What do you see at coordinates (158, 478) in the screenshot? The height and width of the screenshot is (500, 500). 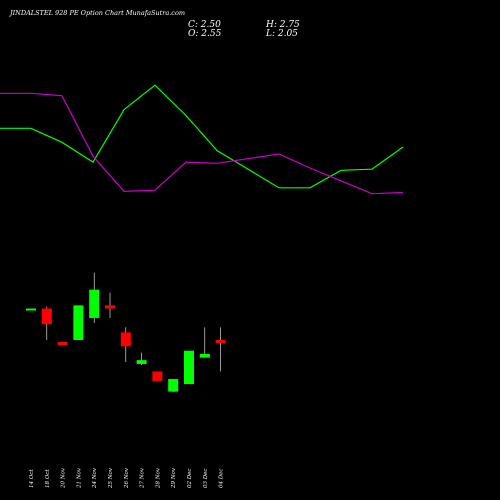 I see `x-tick-label: 28 Nov` at bounding box center [158, 478].